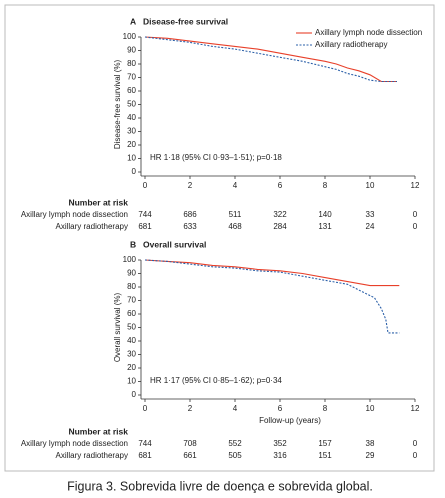  What do you see at coordinates (368, 32) in the screenshot?
I see `legend-label: Axillary lymph node dissection` at bounding box center [368, 32].